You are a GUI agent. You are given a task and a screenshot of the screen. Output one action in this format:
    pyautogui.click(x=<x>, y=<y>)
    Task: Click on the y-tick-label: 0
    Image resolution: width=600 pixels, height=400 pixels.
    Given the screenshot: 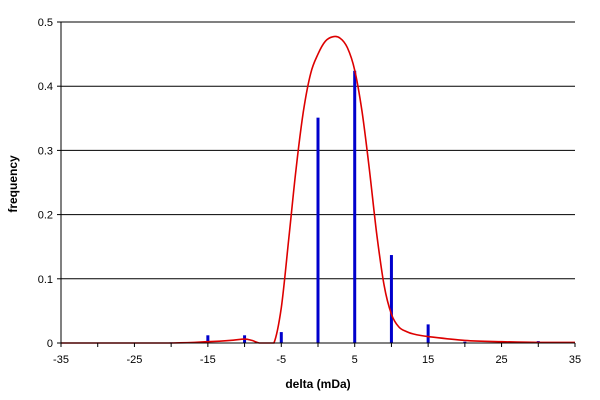 What is the action you would take?
    pyautogui.click(x=50, y=344)
    